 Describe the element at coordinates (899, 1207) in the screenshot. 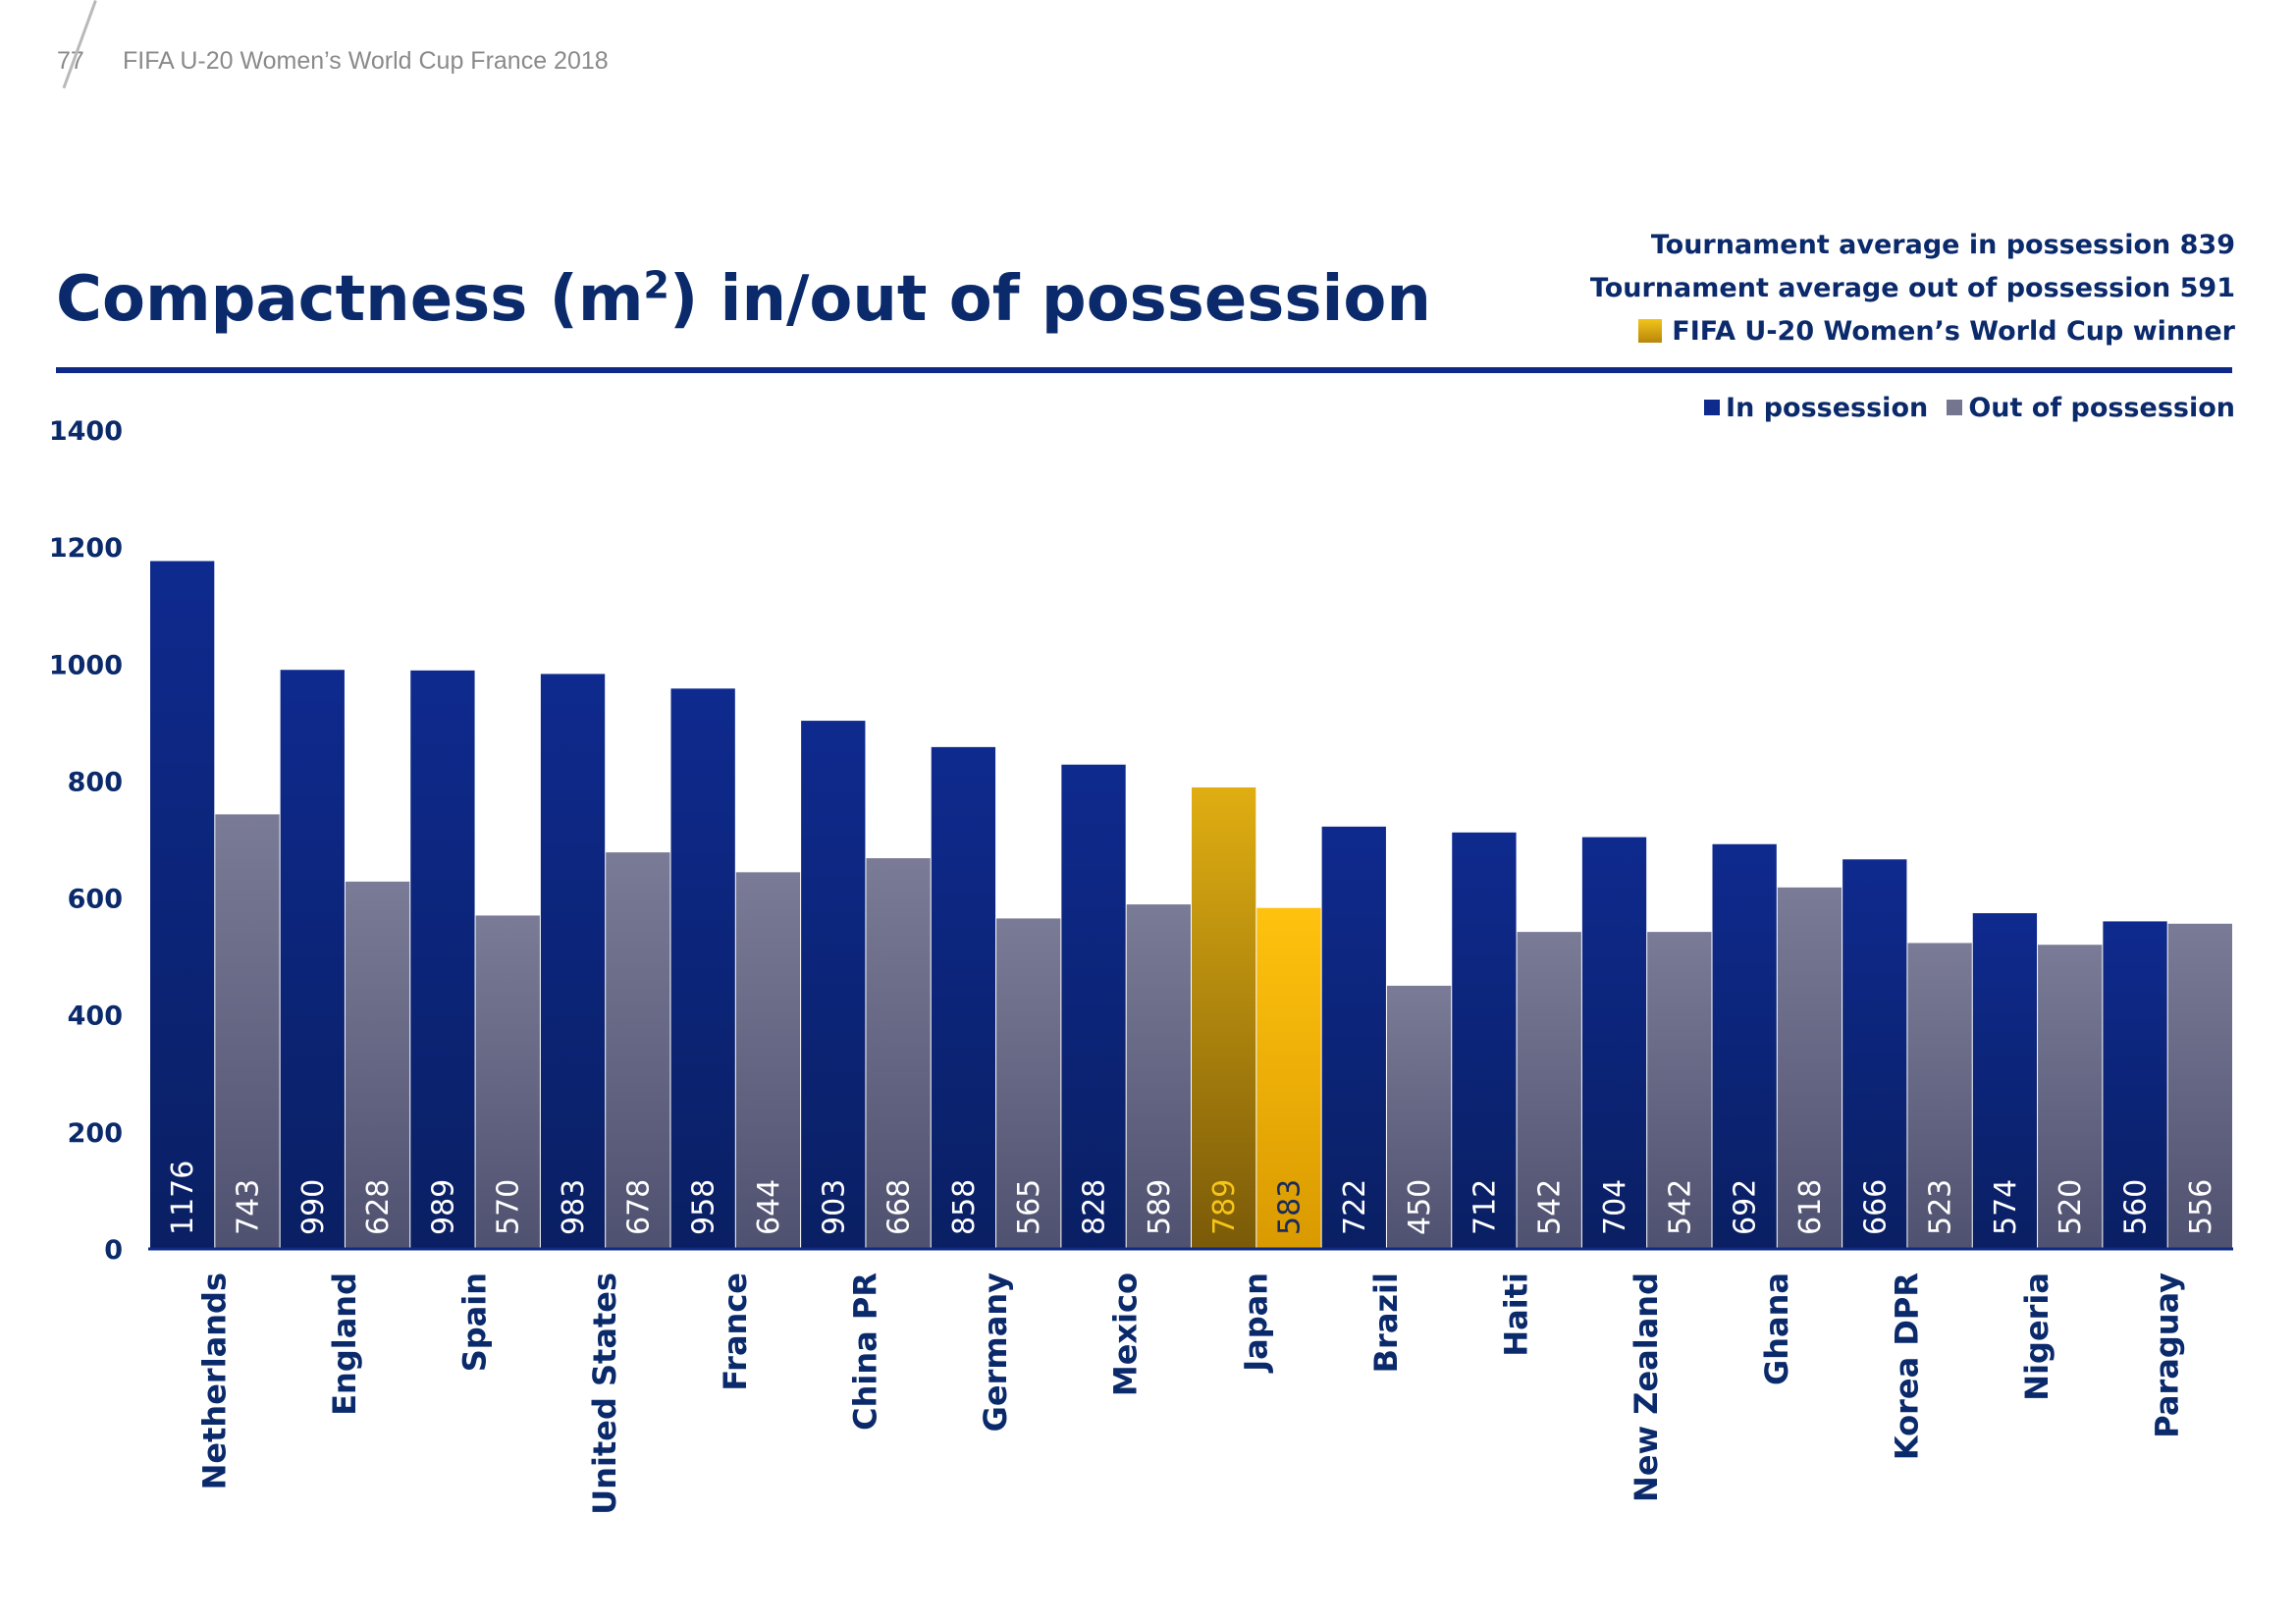

I see `value-label: 668` at that location.